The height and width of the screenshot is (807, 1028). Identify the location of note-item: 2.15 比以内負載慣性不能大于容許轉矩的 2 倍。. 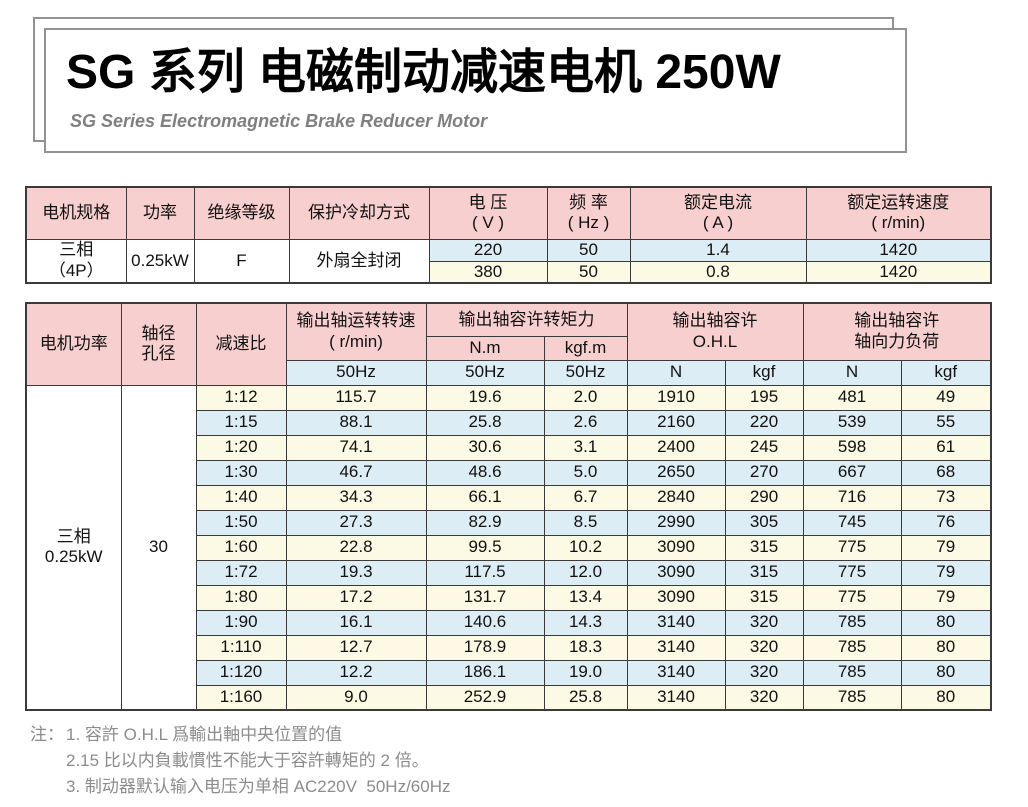
(247, 760).